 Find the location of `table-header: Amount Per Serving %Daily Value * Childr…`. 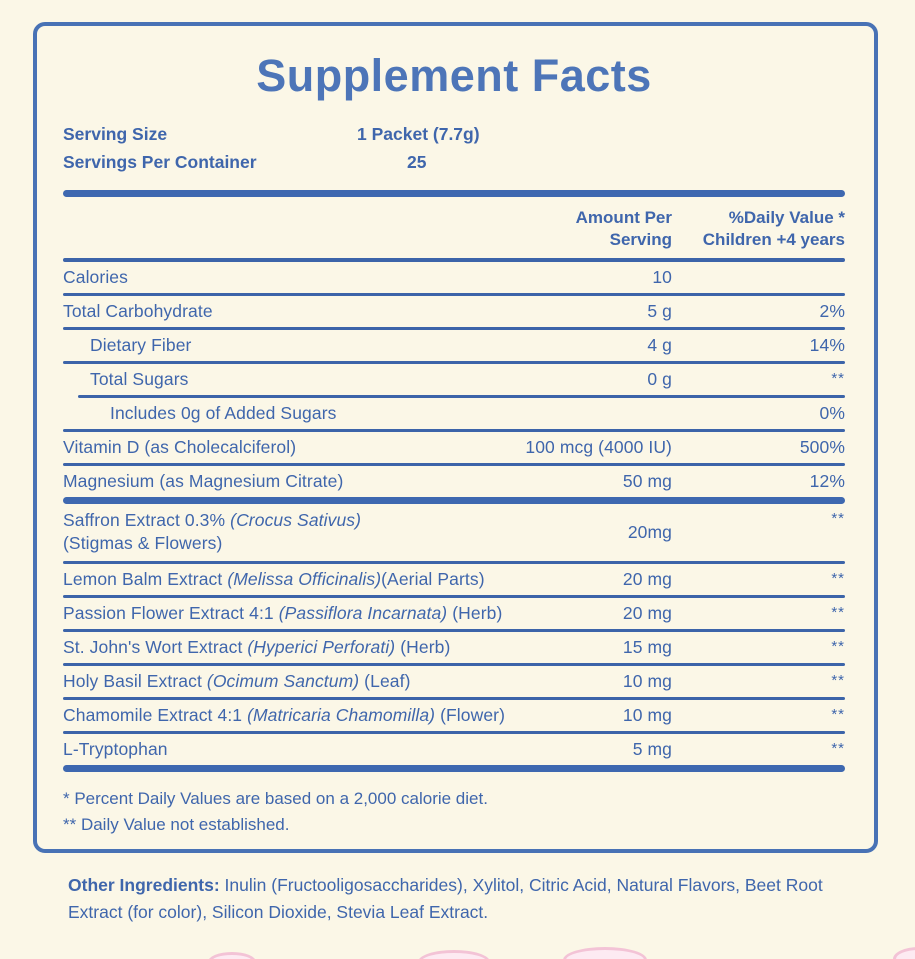

table-header: Amount Per Serving %Daily Value * Childr… is located at coordinates (454, 227).